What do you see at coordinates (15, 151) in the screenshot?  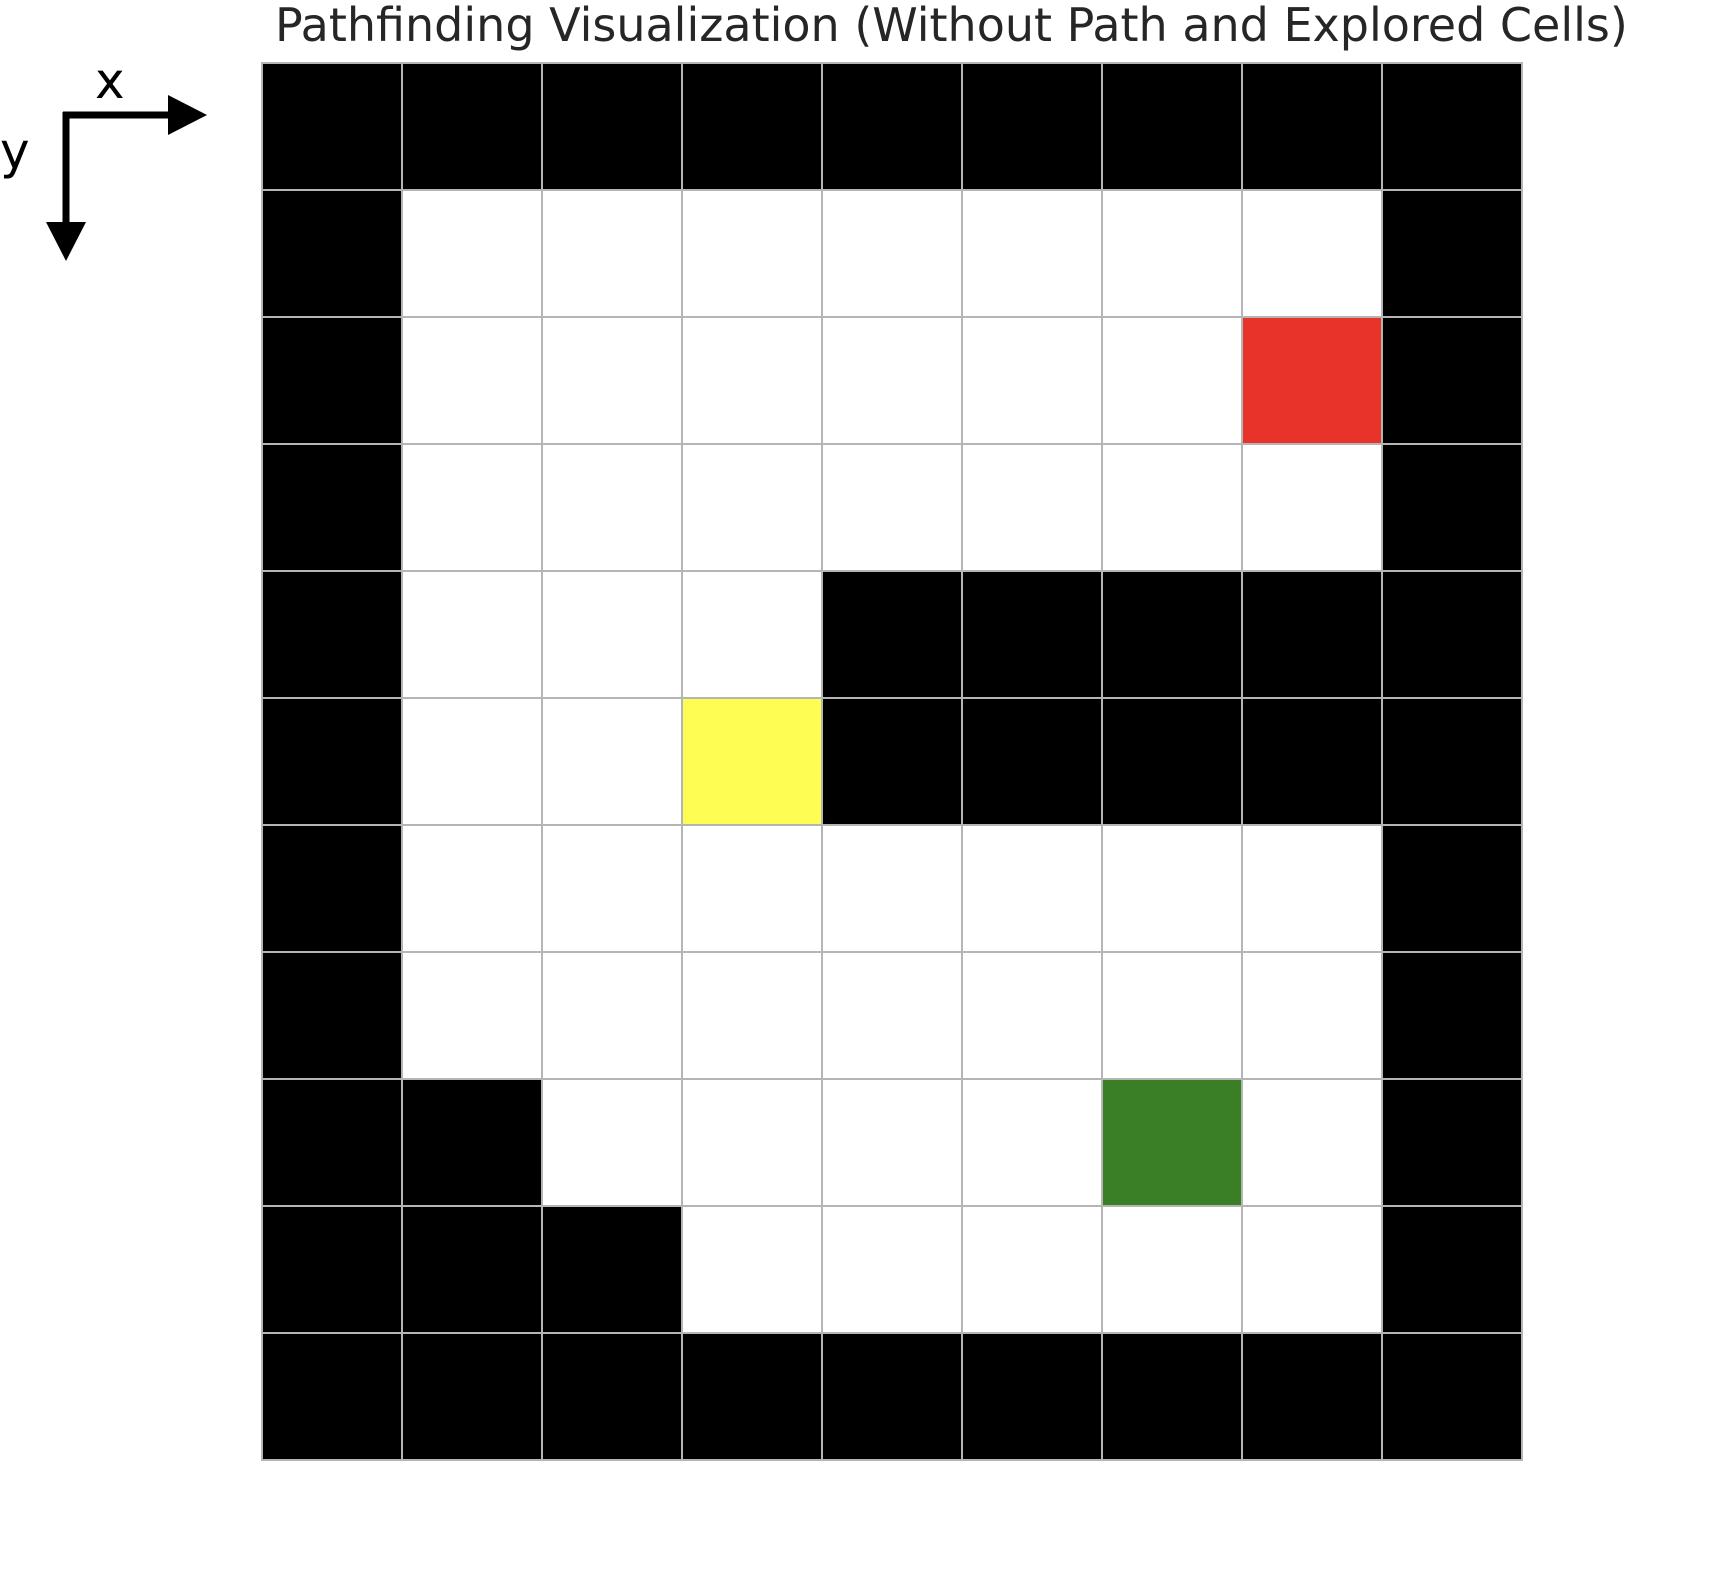 I see `y-axis-label: y` at bounding box center [15, 151].